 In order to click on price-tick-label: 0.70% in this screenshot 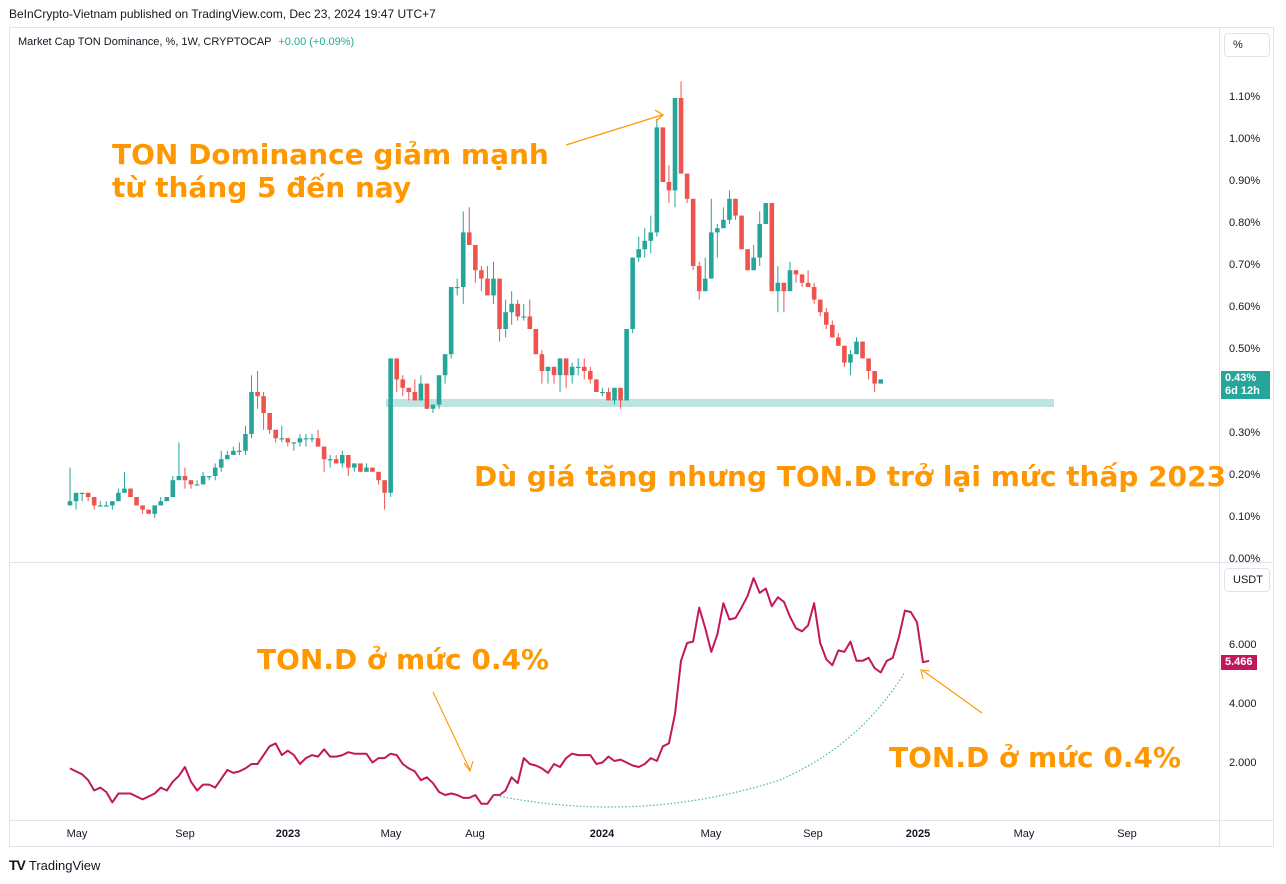, I will do `click(1245, 265)`.